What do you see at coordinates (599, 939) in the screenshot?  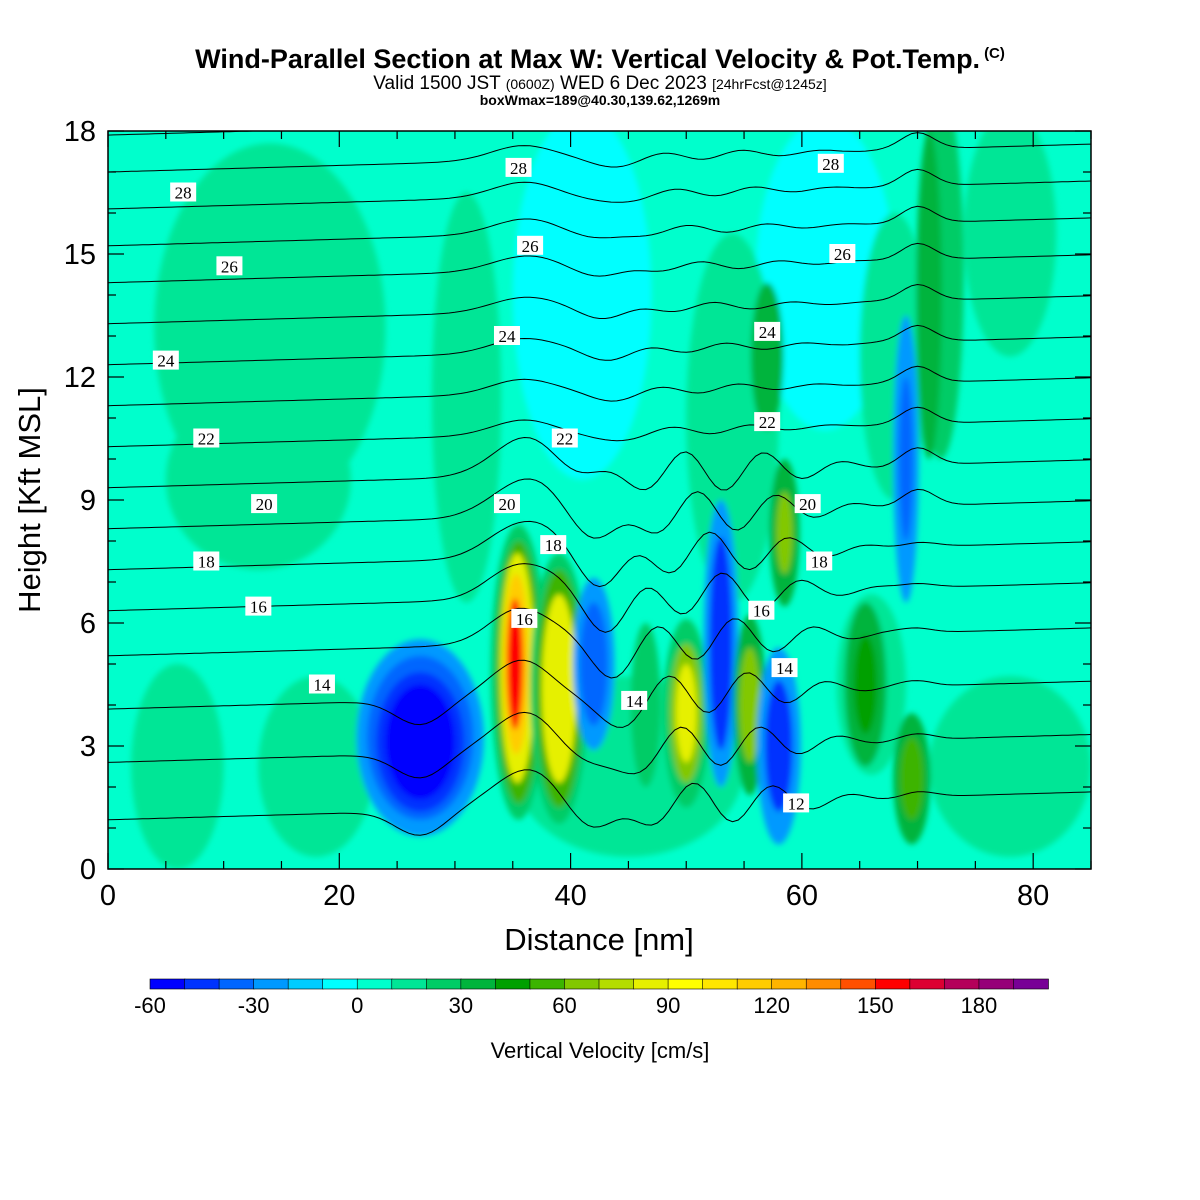 I see `x-axis-label: Distance [nm]` at bounding box center [599, 939].